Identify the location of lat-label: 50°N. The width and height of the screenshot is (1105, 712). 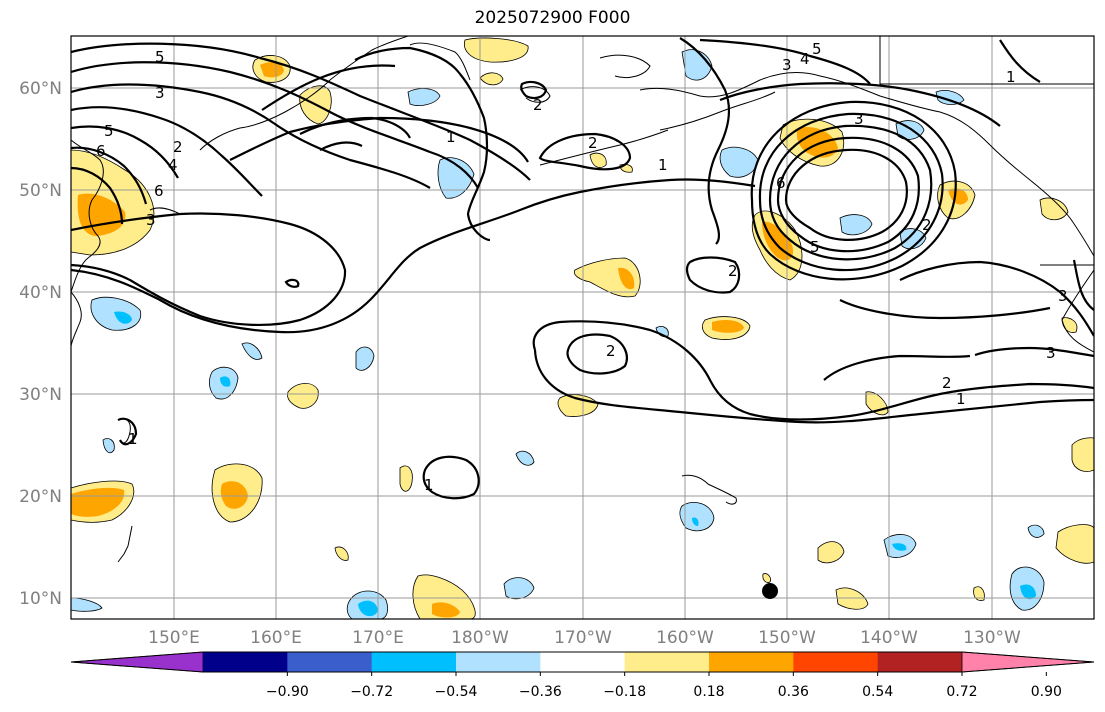
(40, 191).